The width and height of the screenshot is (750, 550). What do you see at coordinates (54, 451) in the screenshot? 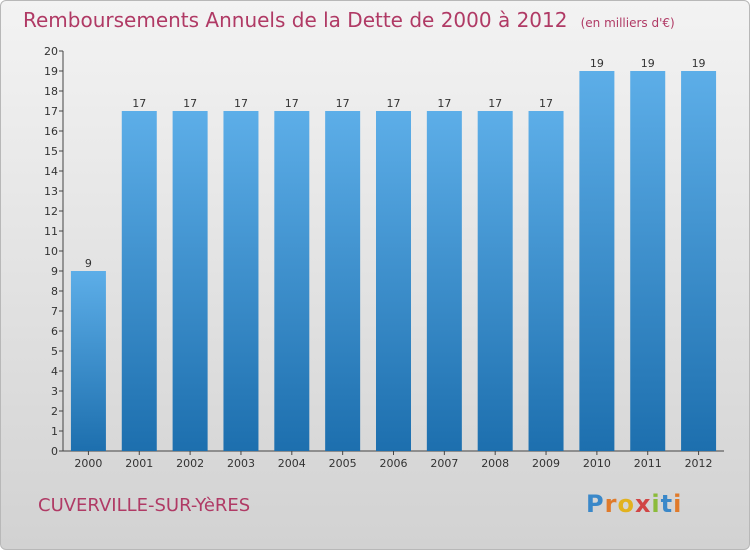
I see `y-tick-label: 0` at bounding box center [54, 451].